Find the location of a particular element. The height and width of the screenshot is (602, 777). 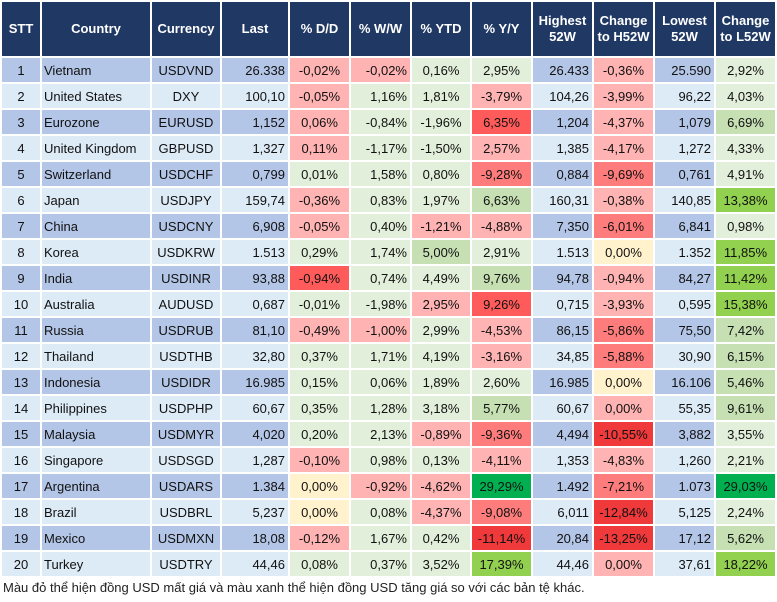

cell-ch-l52: 13,38% is located at coordinates (745, 200).